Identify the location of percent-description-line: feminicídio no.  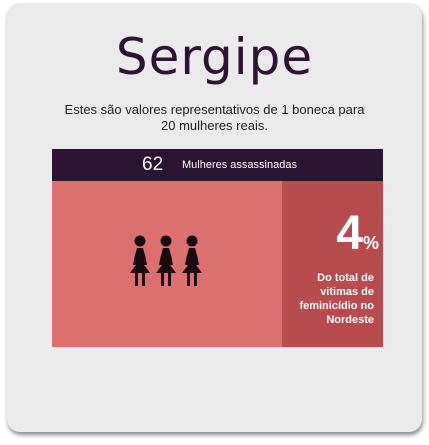
(336, 306).